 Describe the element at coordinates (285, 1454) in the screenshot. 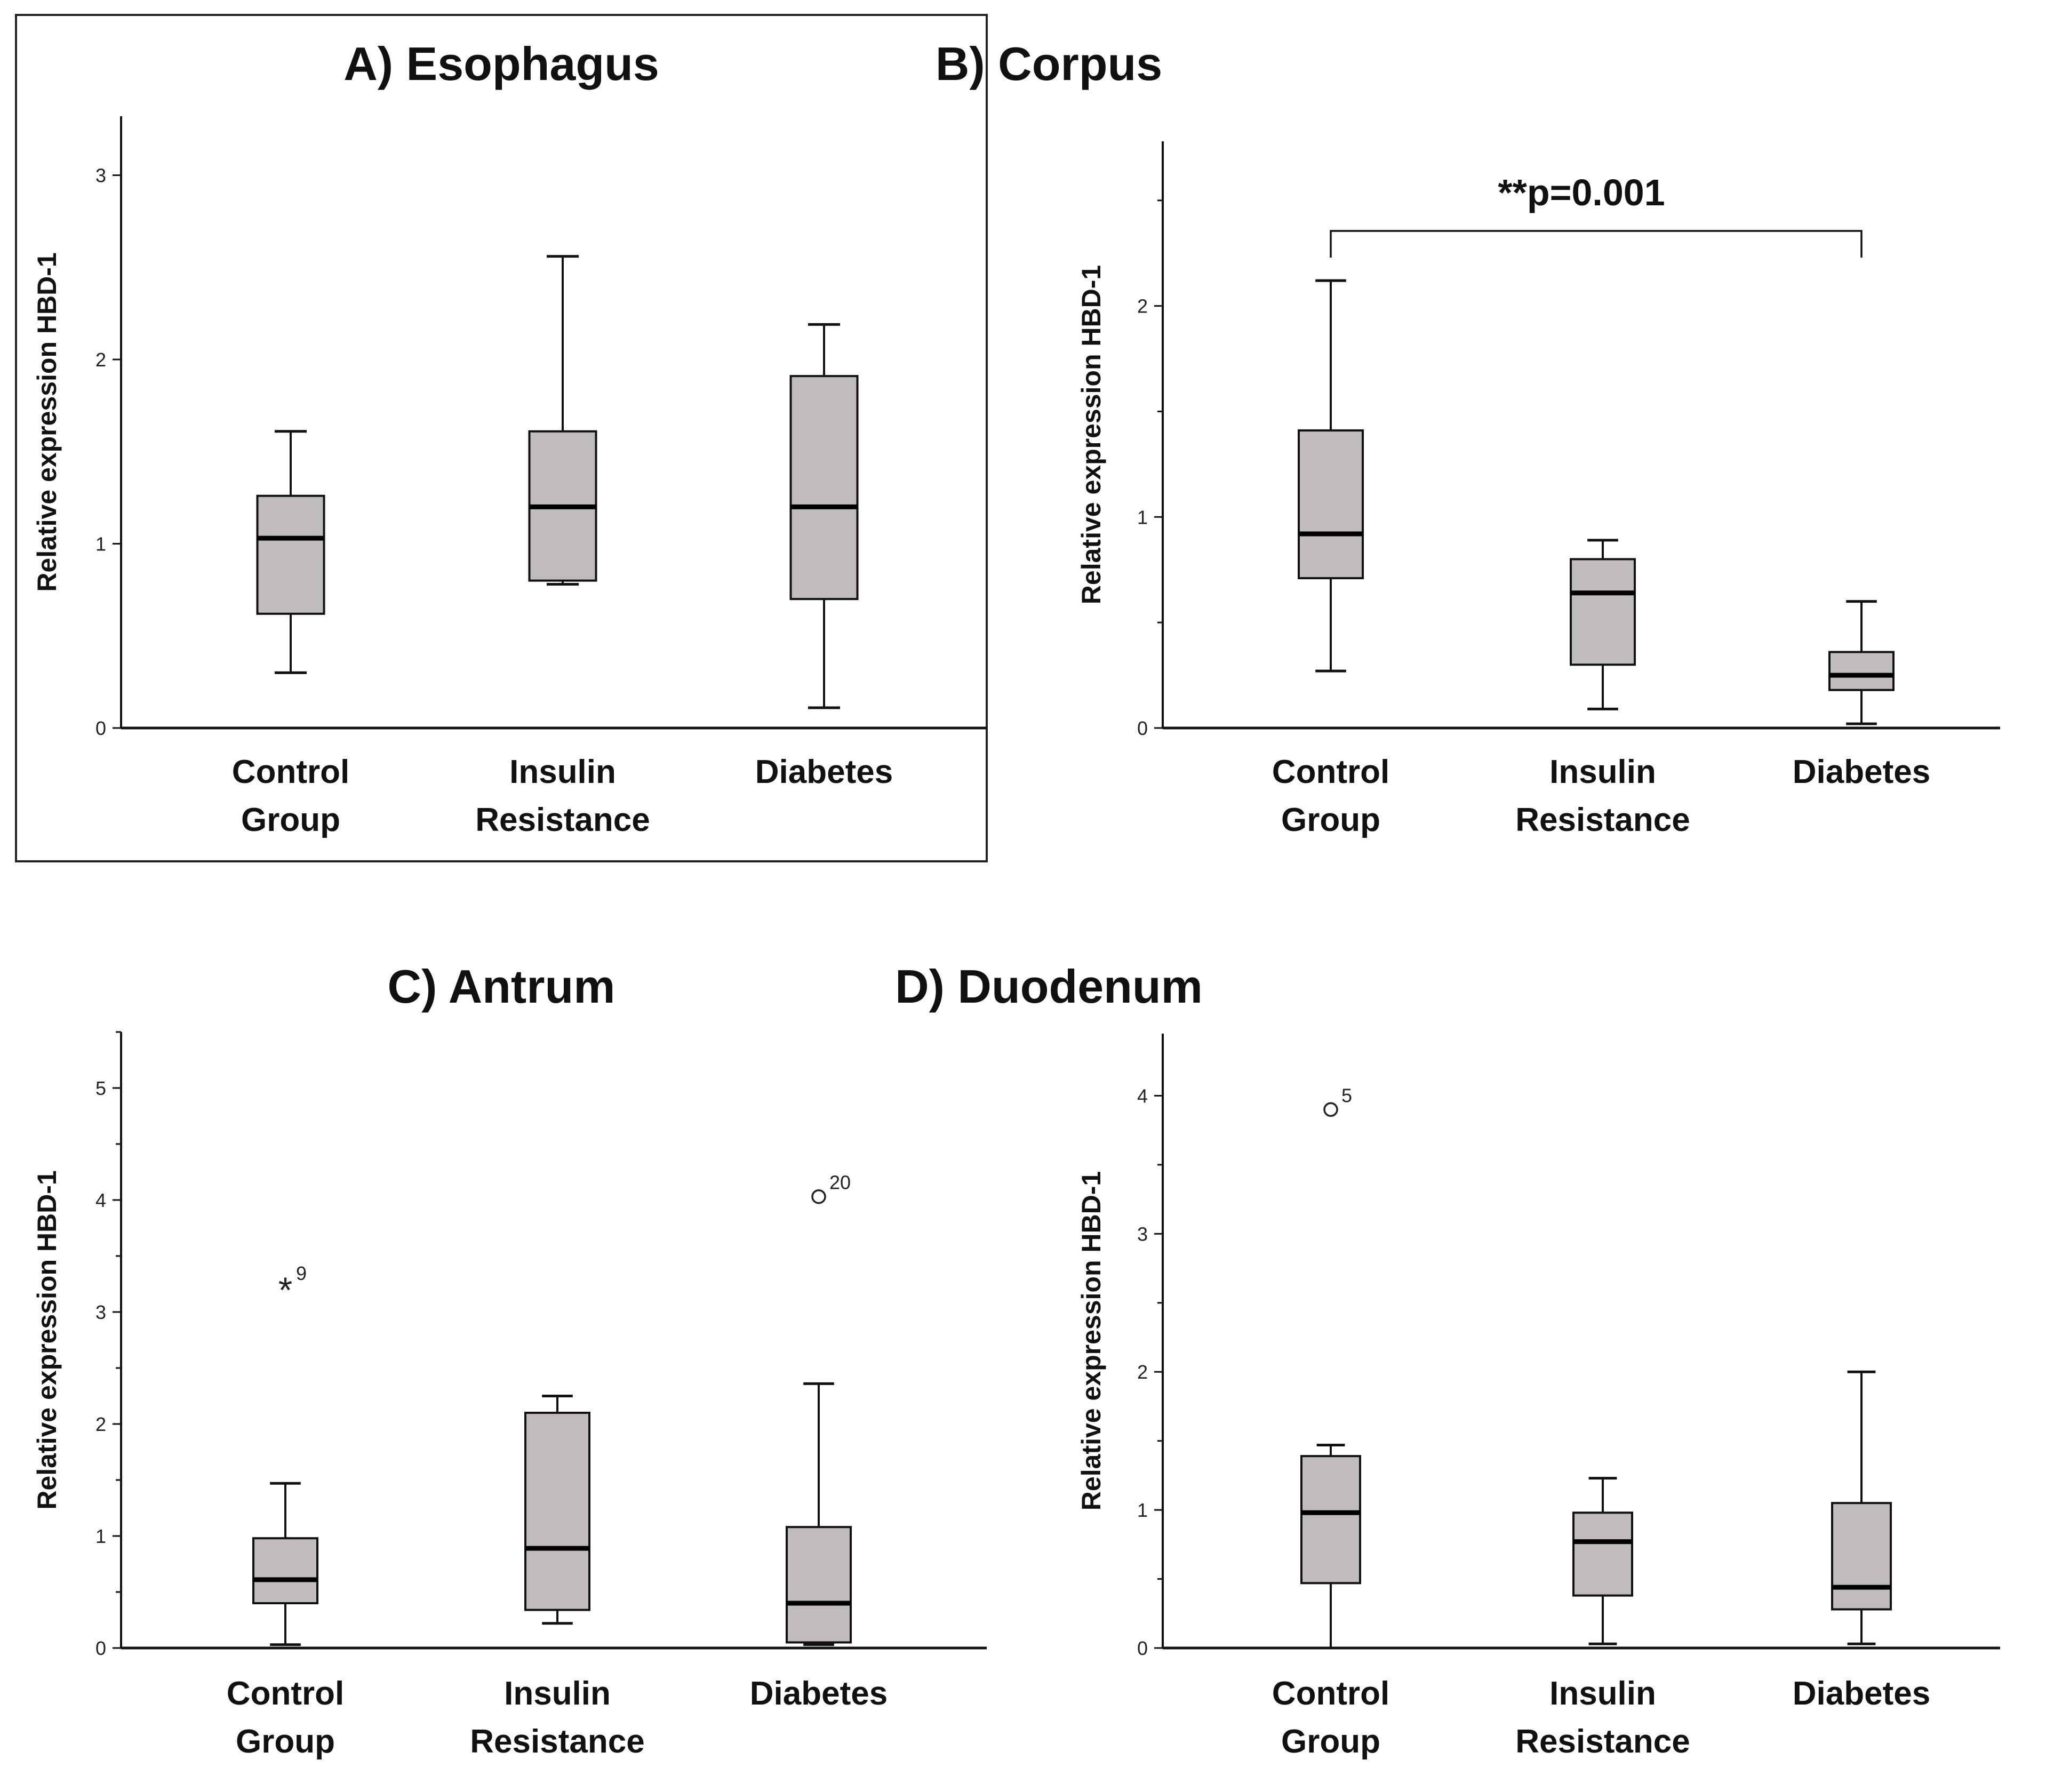

I see `box-1: * 9` at that location.